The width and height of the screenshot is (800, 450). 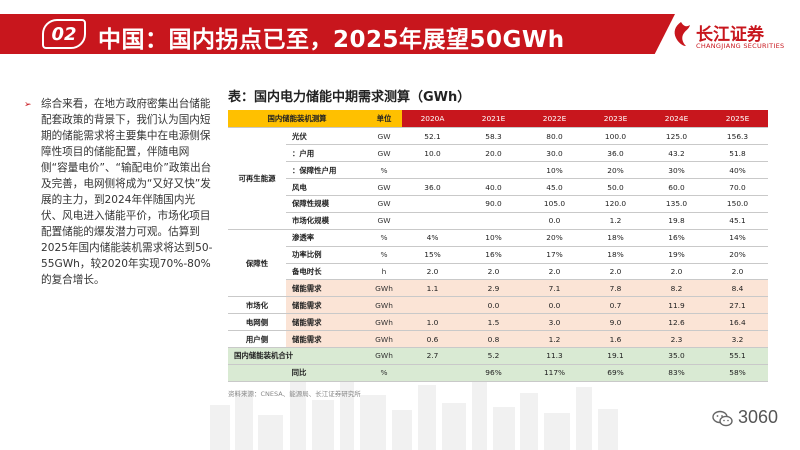 What do you see at coordinates (722, 418) in the screenshot?
I see `wechat-icon` at bounding box center [722, 418].